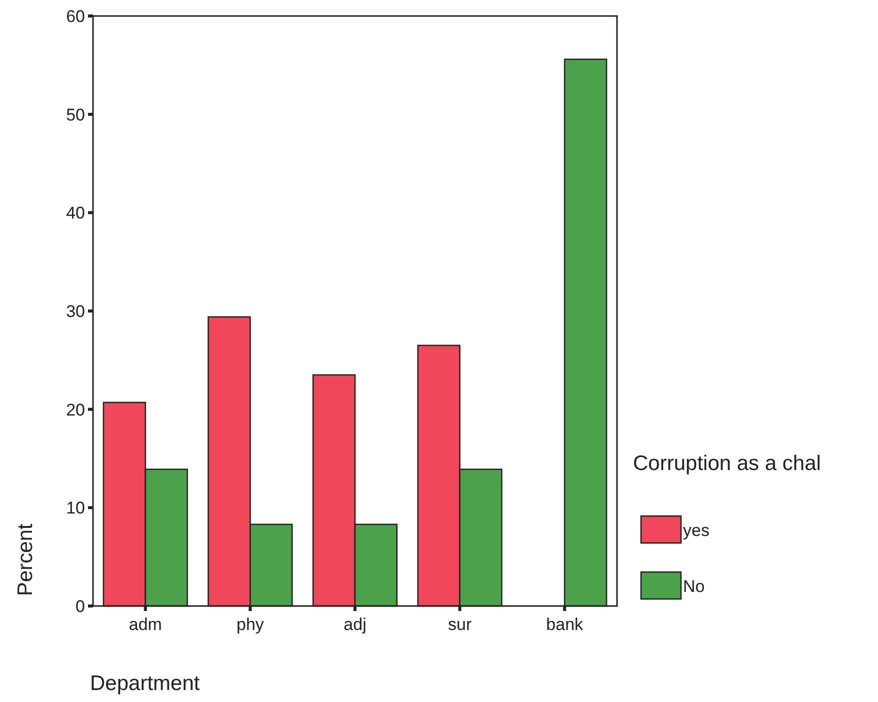 This screenshot has width=878, height=702. Describe the element at coordinates (75, 213) in the screenshot. I see `y-tick-label: 40` at that location.